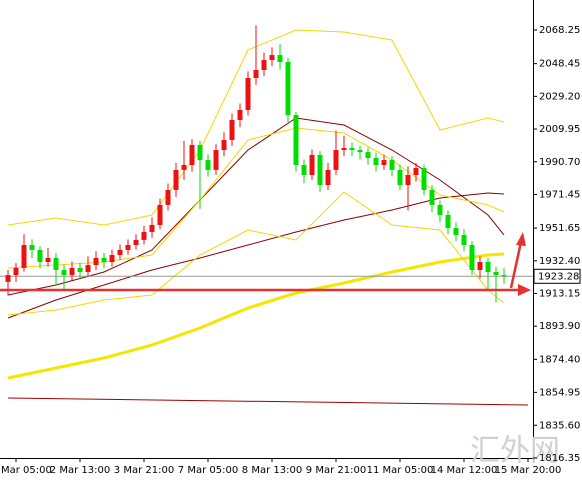 The height and width of the screenshot is (485, 582). Describe the element at coordinates (272, 470) in the screenshot. I see `x-tick-label: 8 Mar 13:00` at that location.